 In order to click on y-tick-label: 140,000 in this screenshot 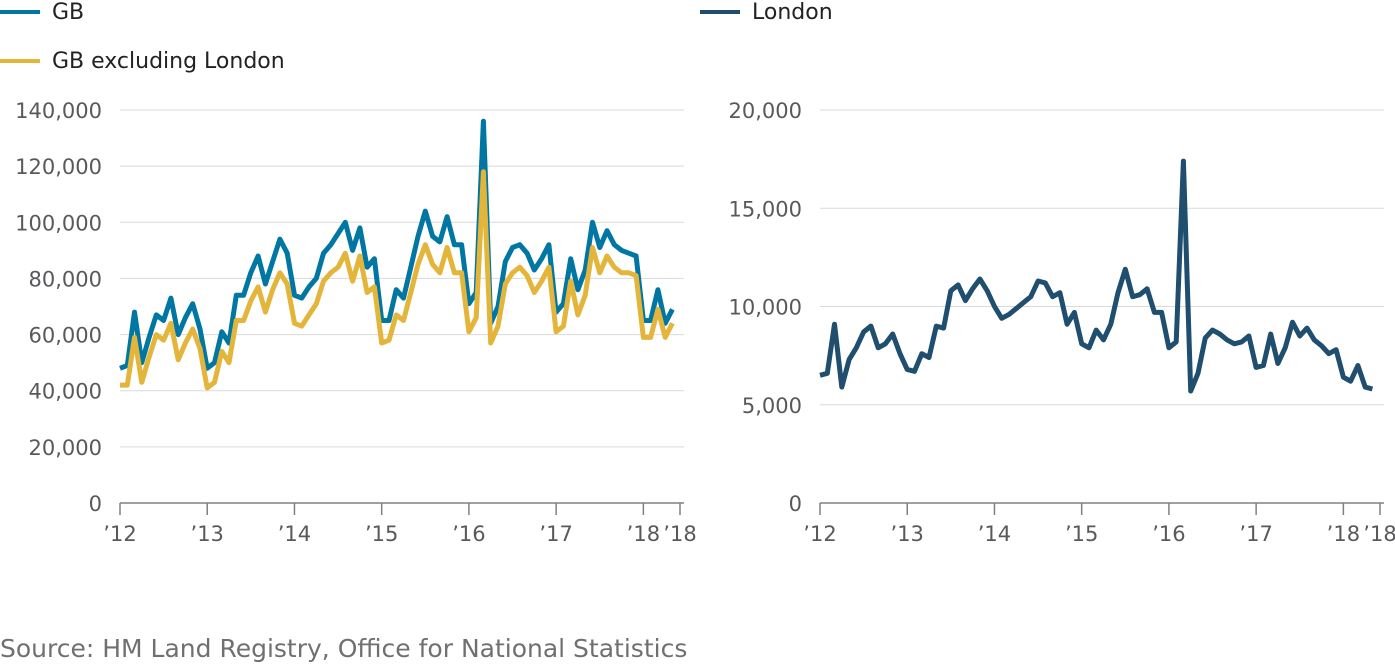, I will do `click(58, 111)`.